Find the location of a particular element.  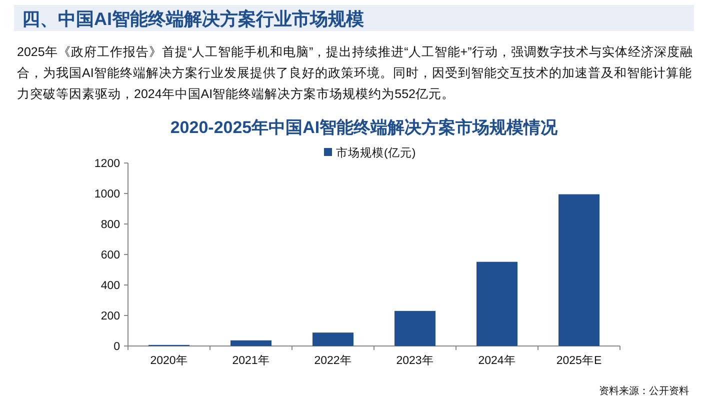

x-tick-label: 2024年 is located at coordinates (497, 360).